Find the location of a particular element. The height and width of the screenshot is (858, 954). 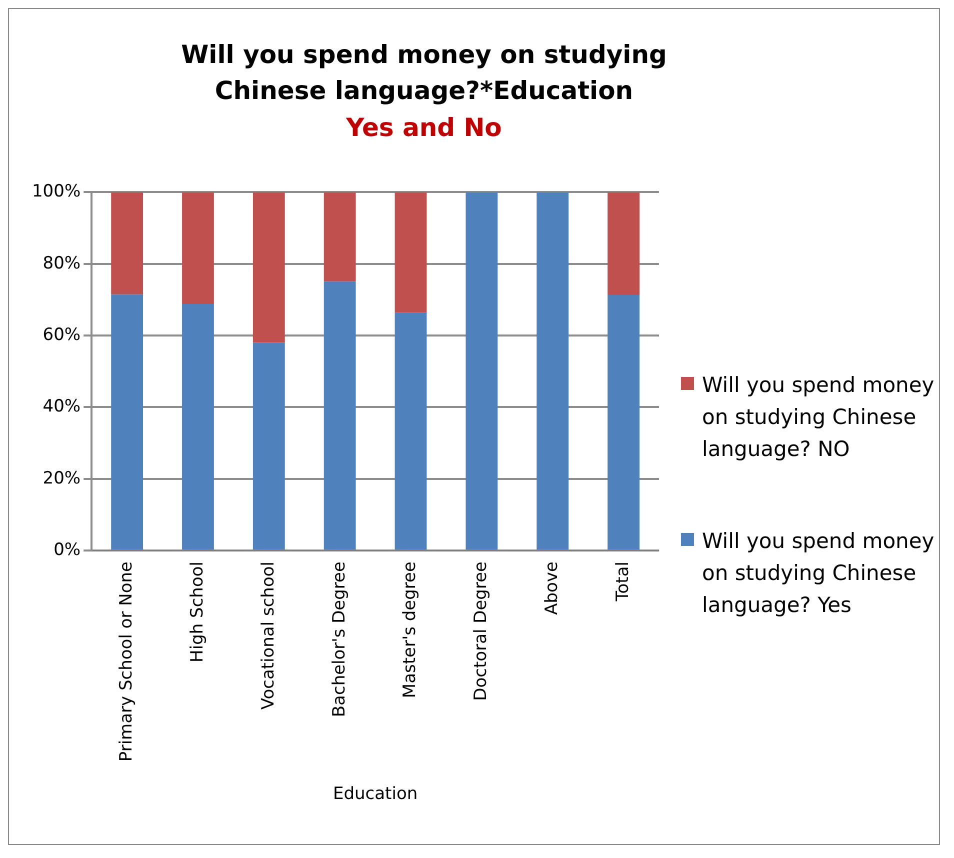

legend-label: Will you spend money on studying Chinese language? Yes is located at coordinates (819, 573).